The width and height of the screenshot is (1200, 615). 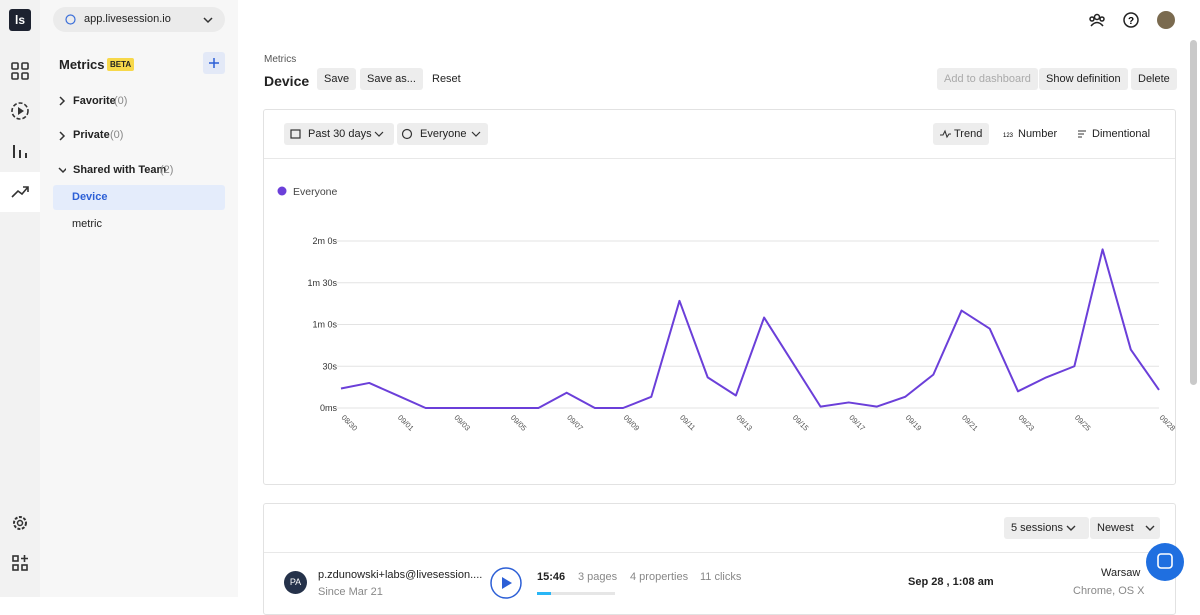 What do you see at coordinates (324, 325) in the screenshot?
I see `y-tick-label: 1m 0s` at bounding box center [324, 325].